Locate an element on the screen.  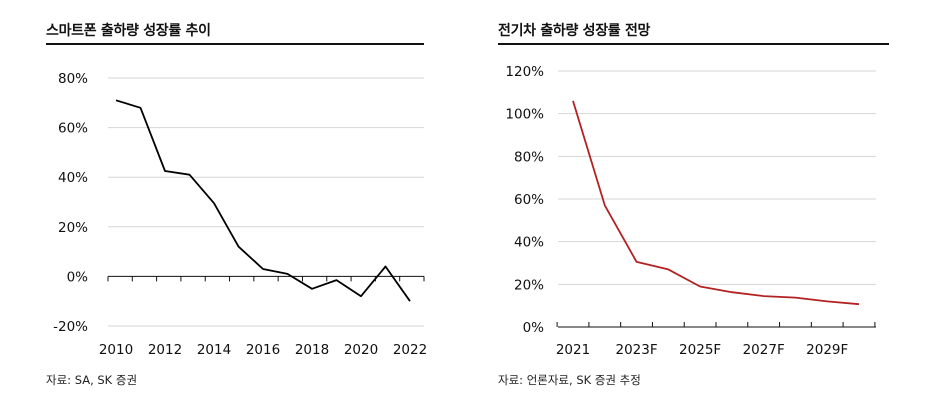
x-tick-label: 2016 is located at coordinates (263, 350).